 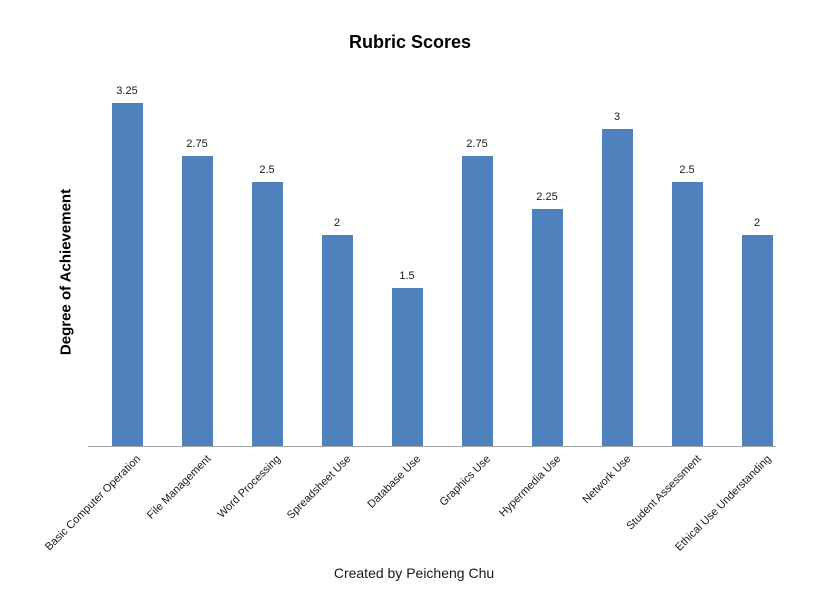 What do you see at coordinates (414, 573) in the screenshot?
I see `footer-credit: Created by Peicheng Chu` at bounding box center [414, 573].